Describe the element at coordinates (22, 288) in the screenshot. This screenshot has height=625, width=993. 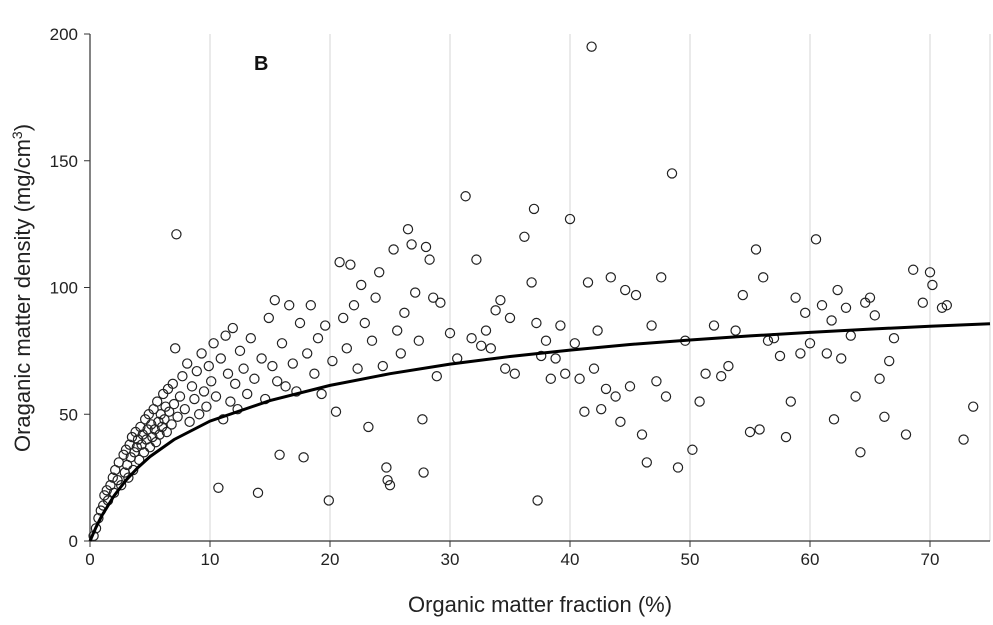
I see `y-axis-title: Oraganic matter density (mg/cm3)` at that location.